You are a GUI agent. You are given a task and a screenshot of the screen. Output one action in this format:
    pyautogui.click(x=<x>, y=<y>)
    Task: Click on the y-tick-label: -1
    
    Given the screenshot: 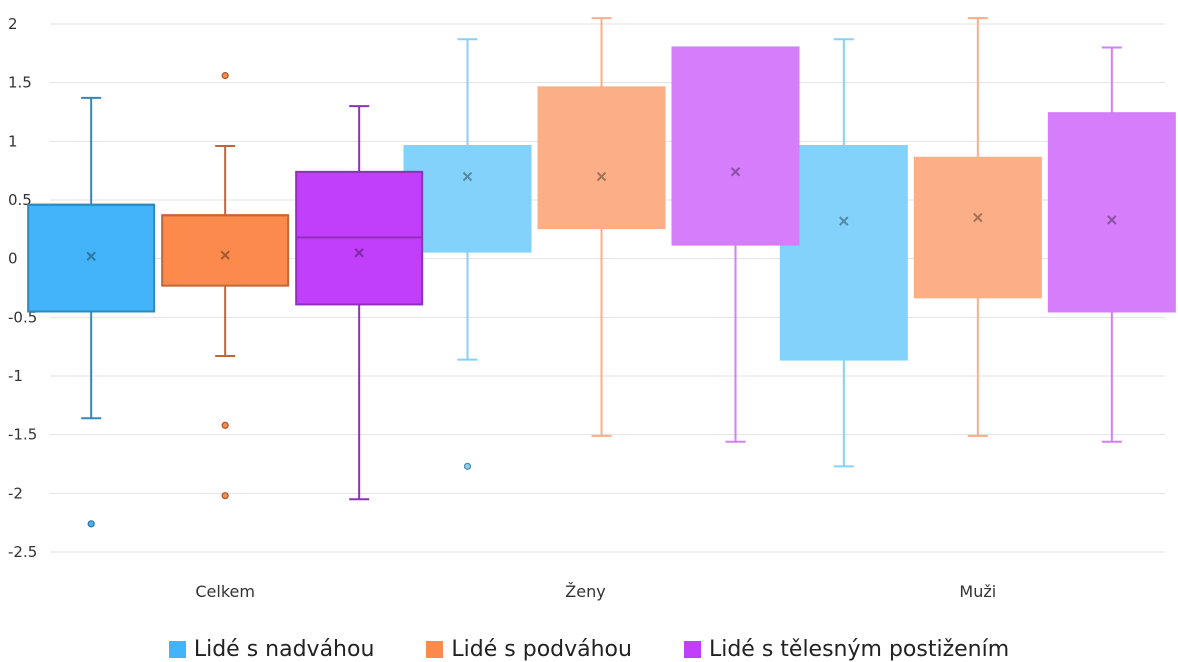 What is the action you would take?
    pyautogui.click(x=15, y=376)
    